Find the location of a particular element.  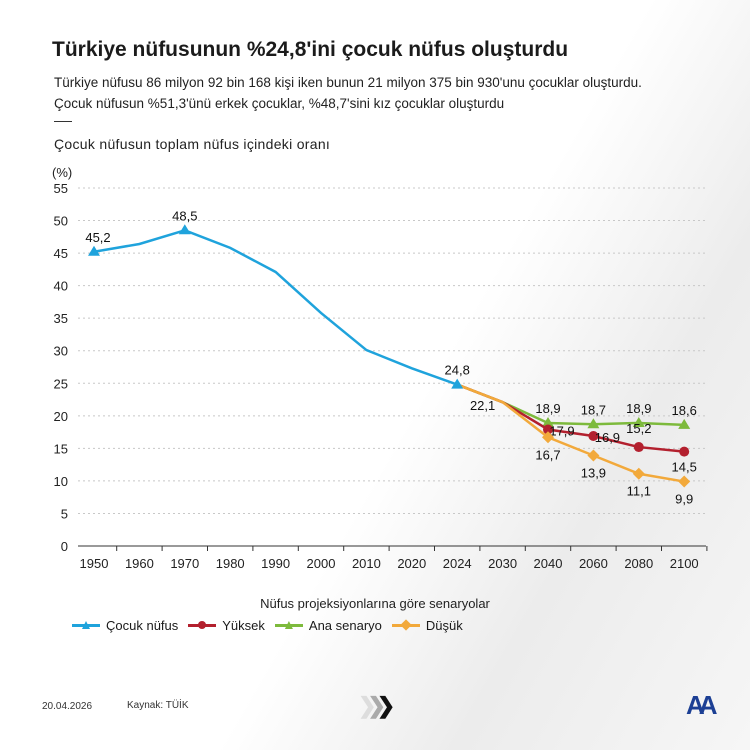

x-tick-label: 1960 is located at coordinates (139, 563).